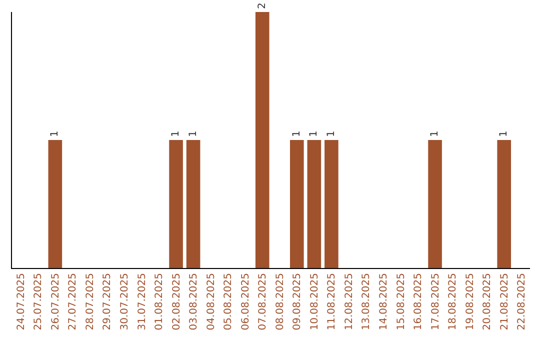  Describe the element at coordinates (228, 301) in the screenshot. I see `x-tick-label: 05.08.2025` at that location.